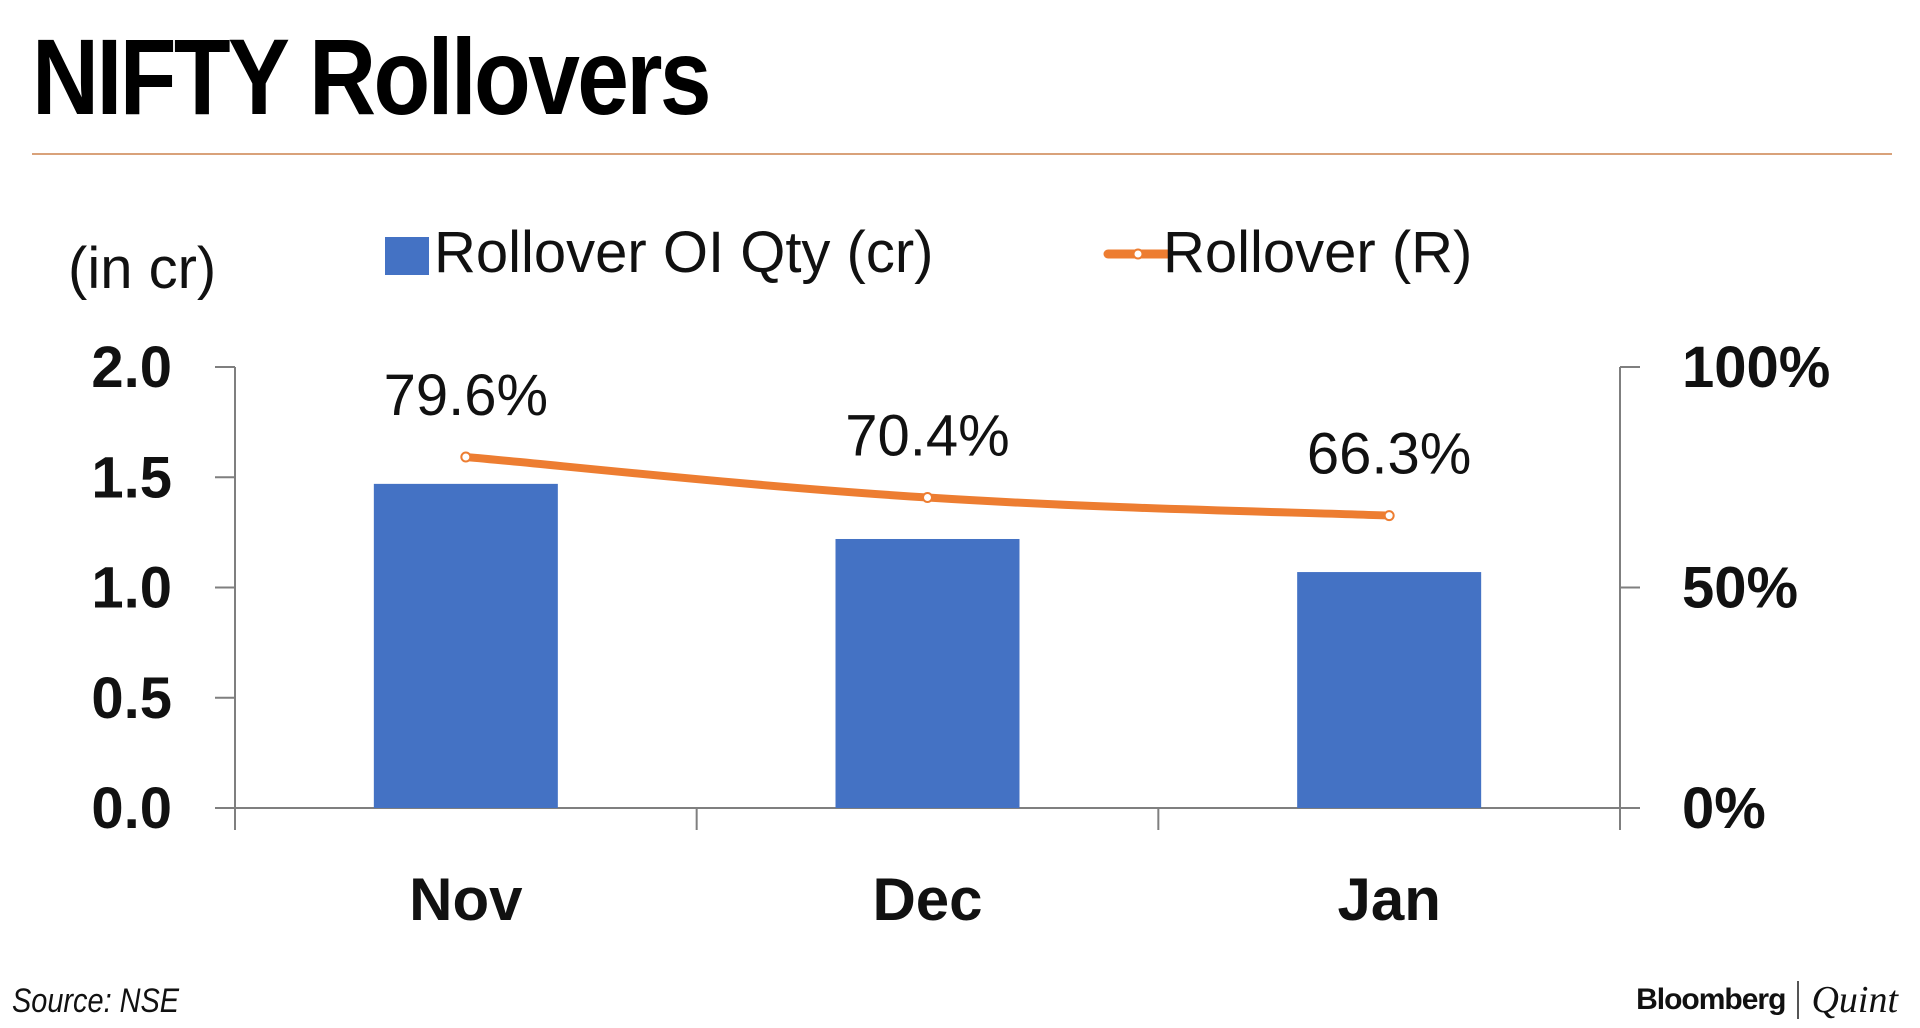 This screenshot has width=1920, height=1028. What do you see at coordinates (927, 486) in the screenshot?
I see `line-series` at bounding box center [927, 486].